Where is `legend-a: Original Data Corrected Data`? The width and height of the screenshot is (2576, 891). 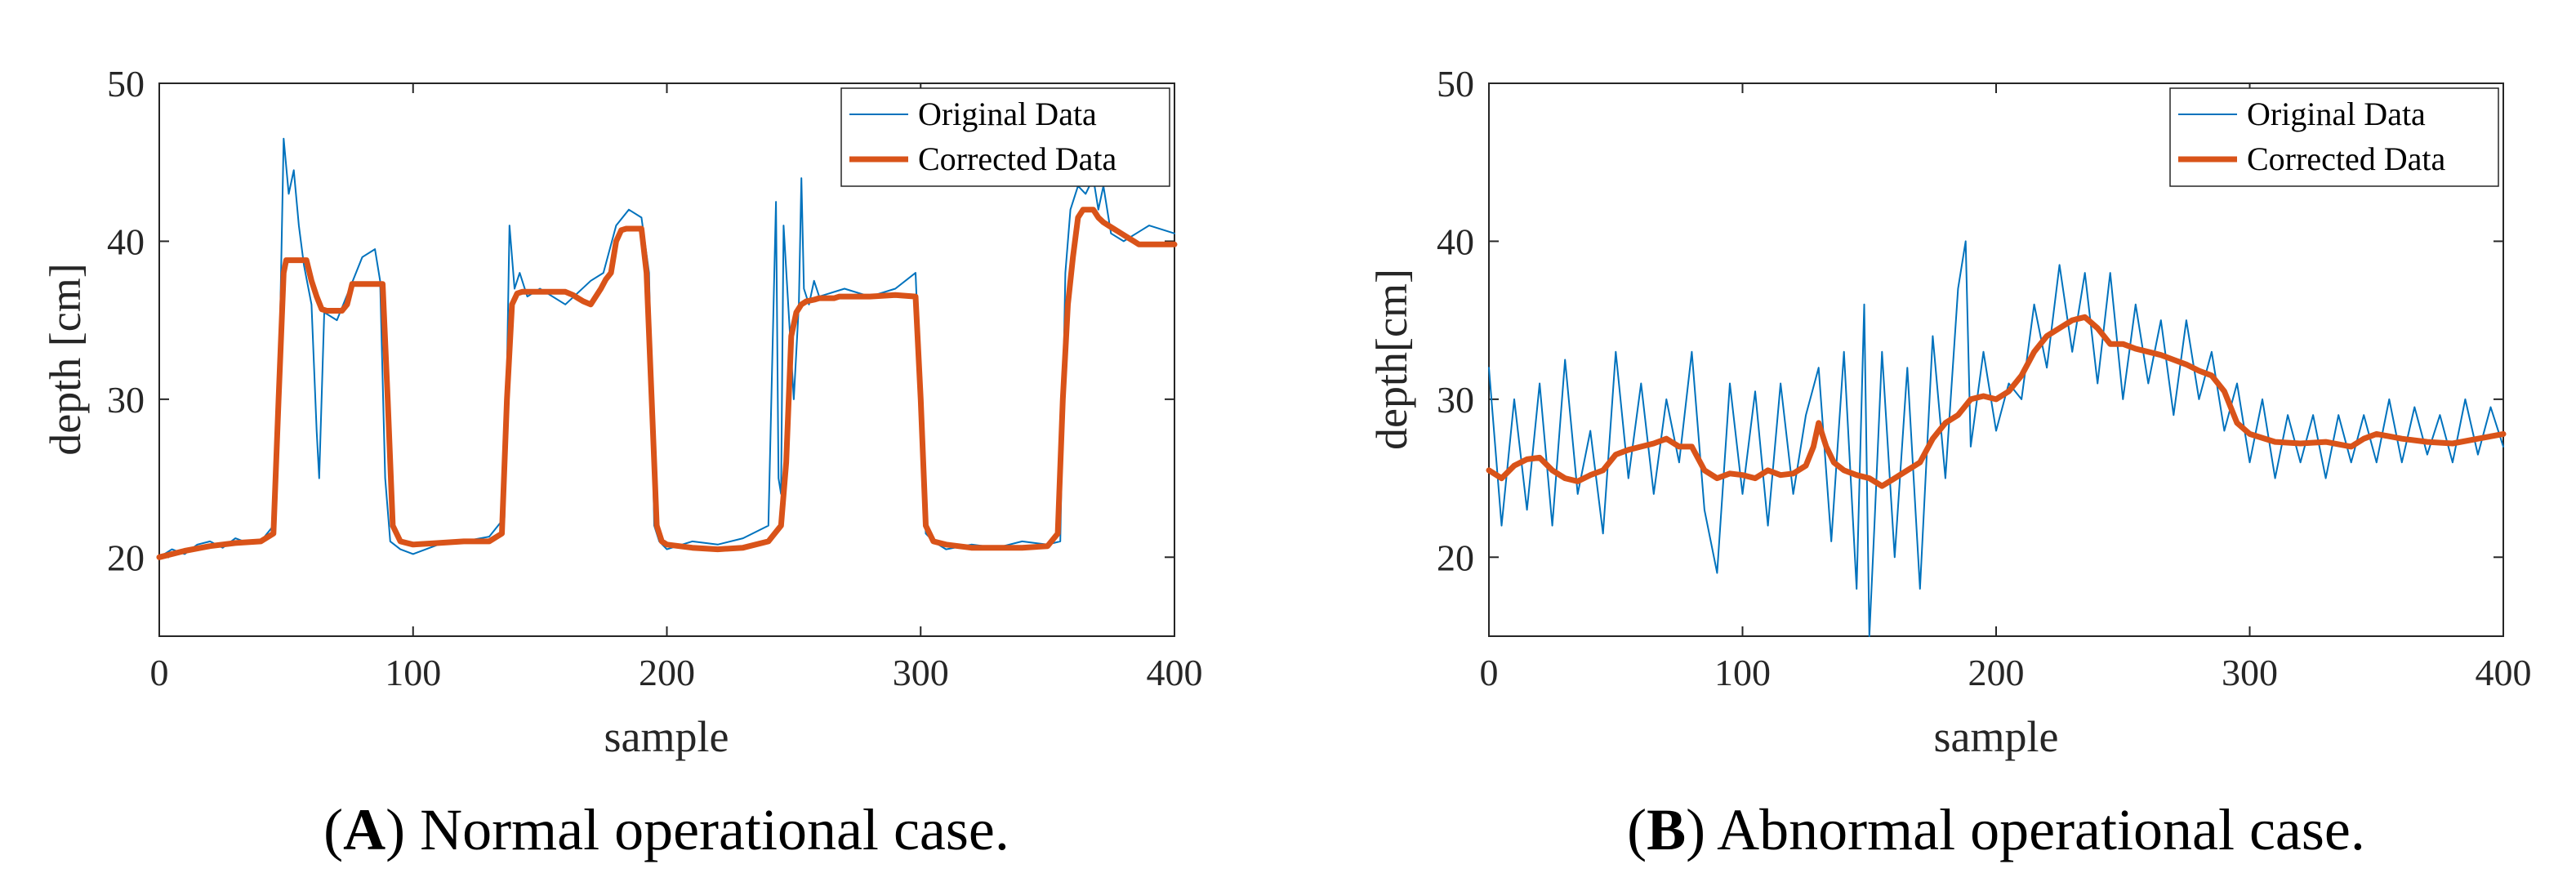
legend-a: Original Data Corrected Data is located at coordinates (1005, 137).